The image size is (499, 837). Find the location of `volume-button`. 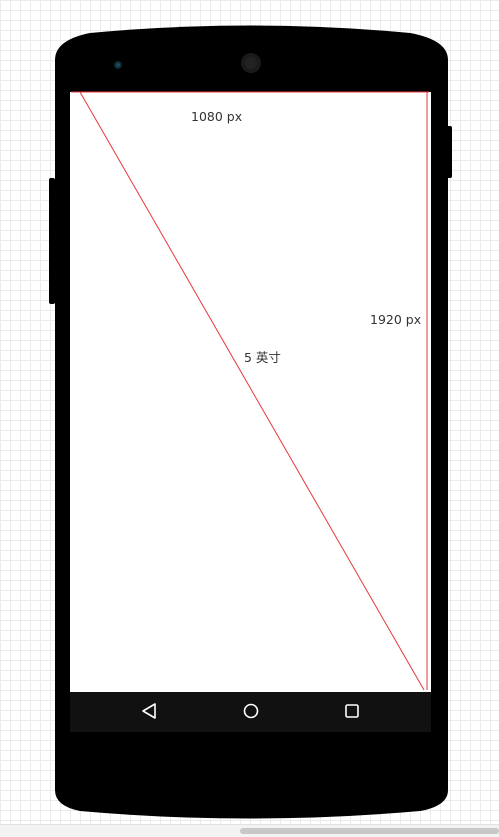

volume-button is located at coordinates (52, 241).